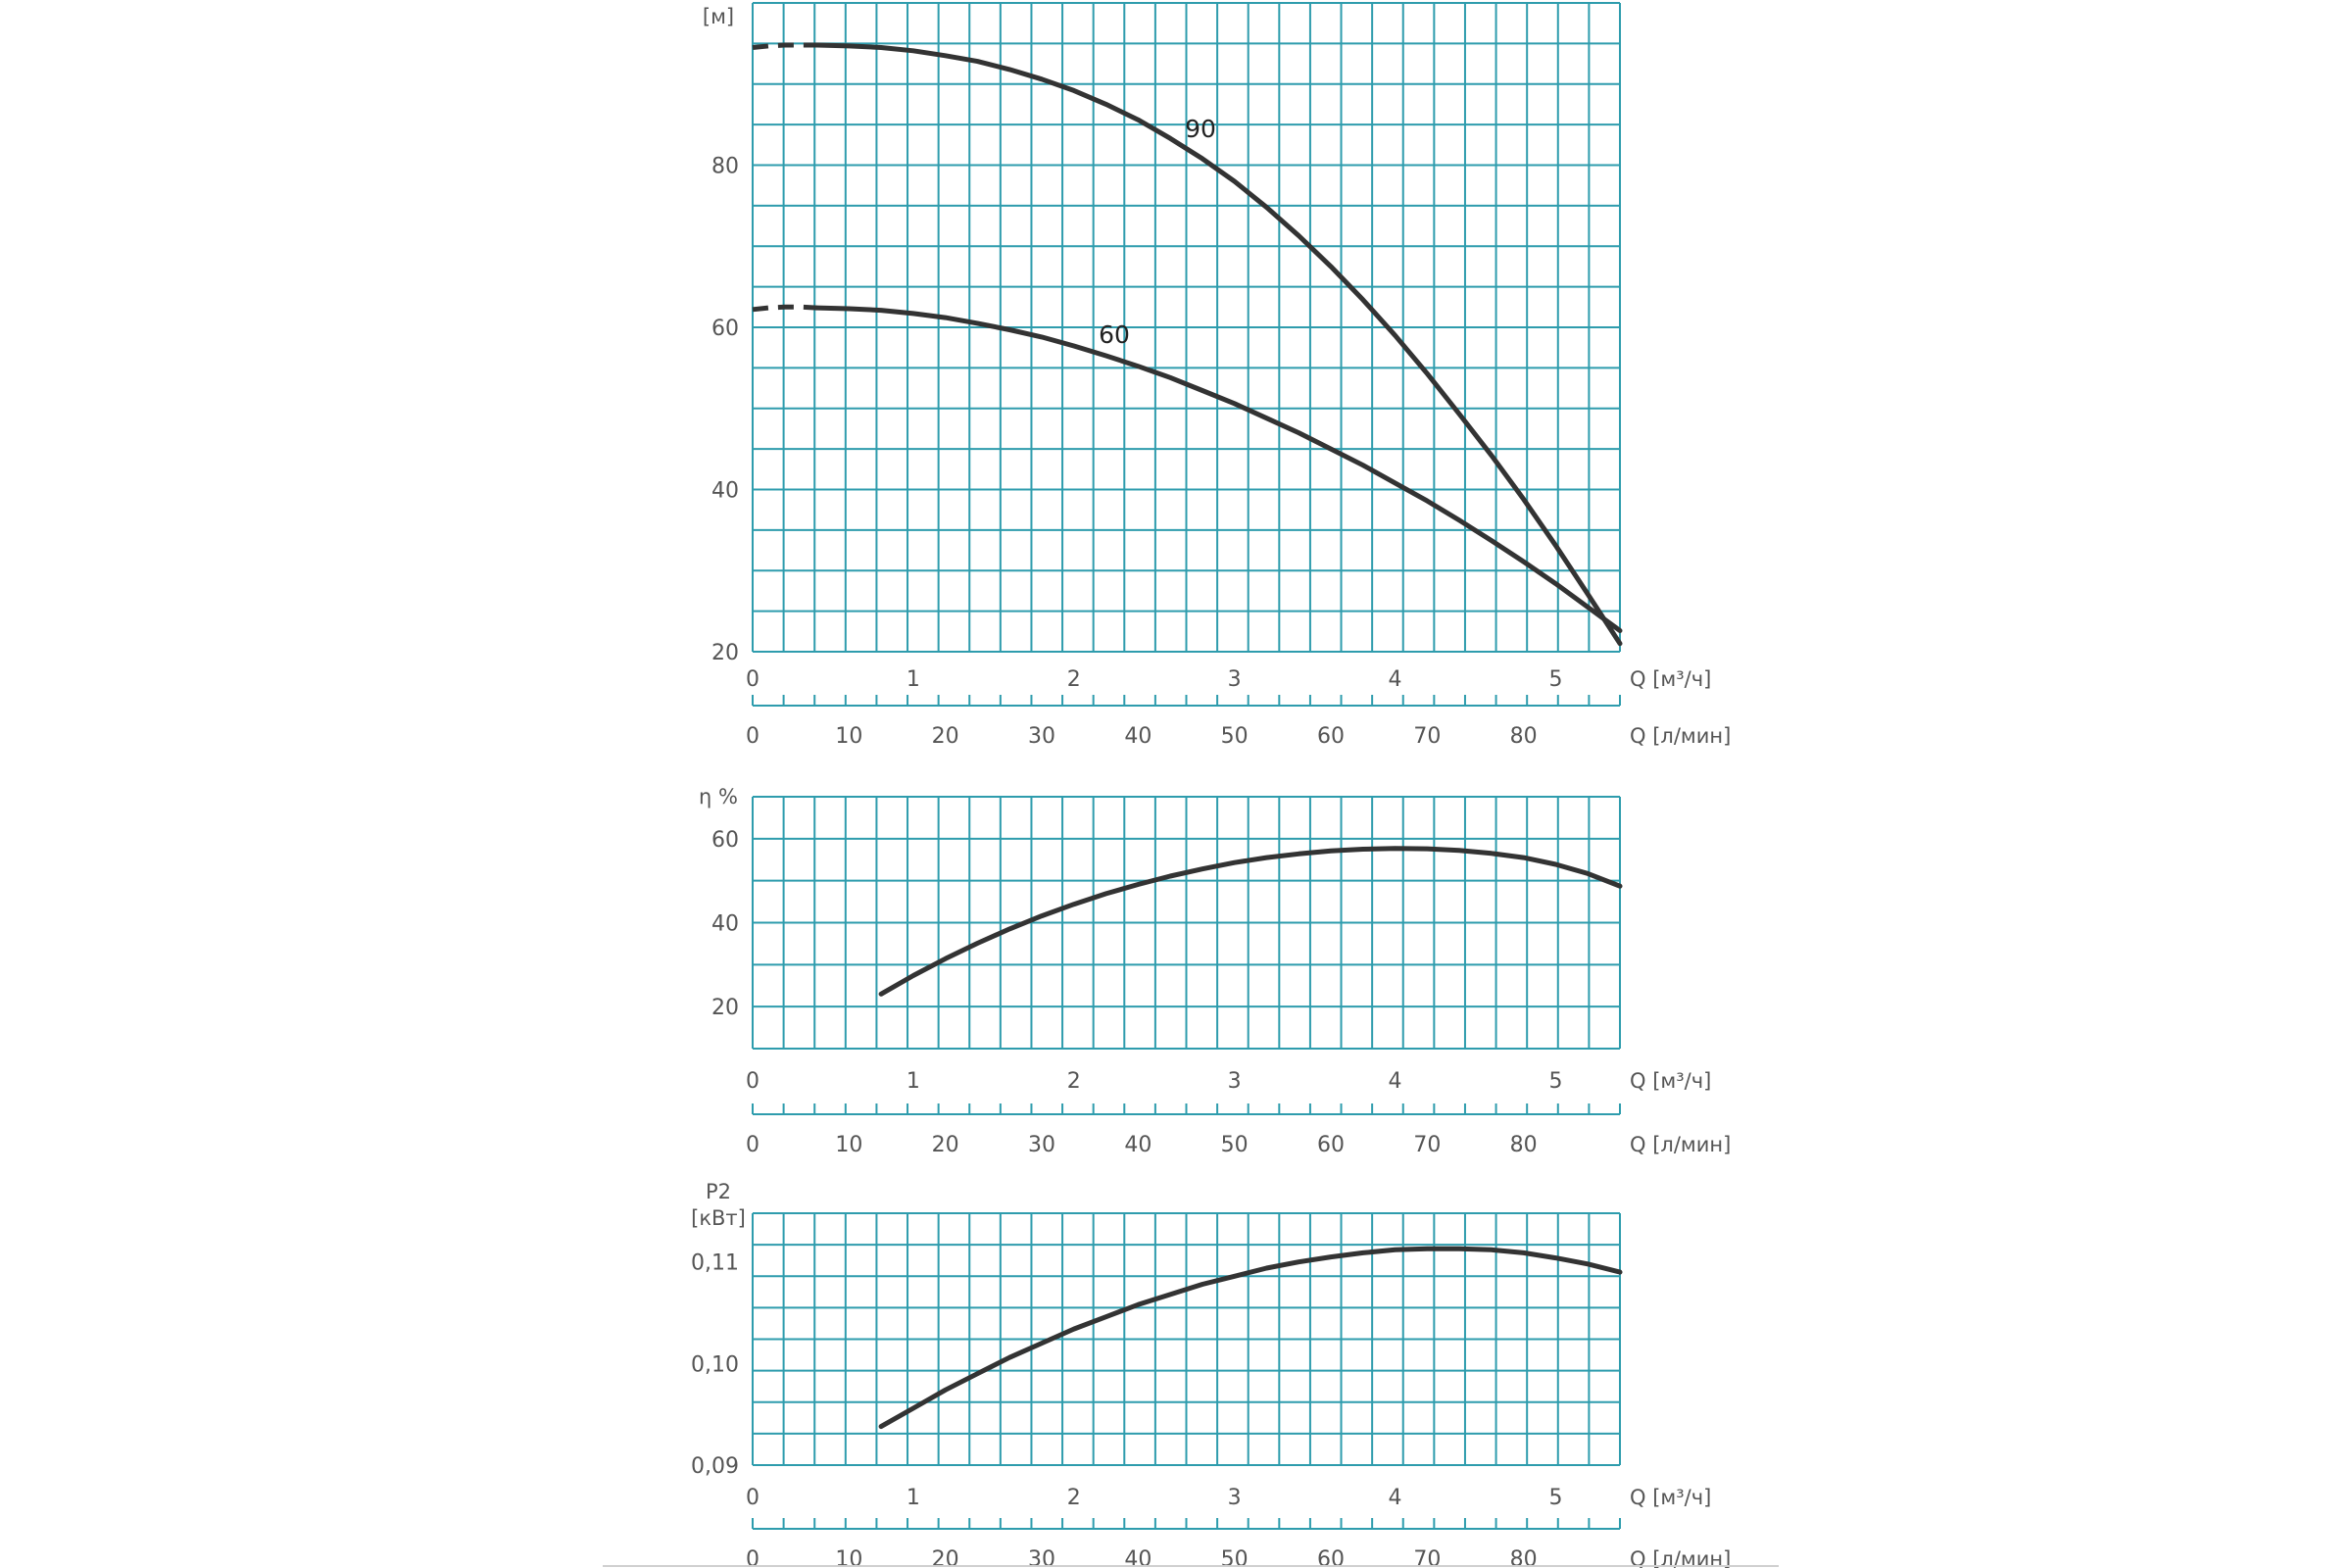  Describe the element at coordinates (715, 1466) in the screenshot. I see `y-tick-label: 0,09` at that location.